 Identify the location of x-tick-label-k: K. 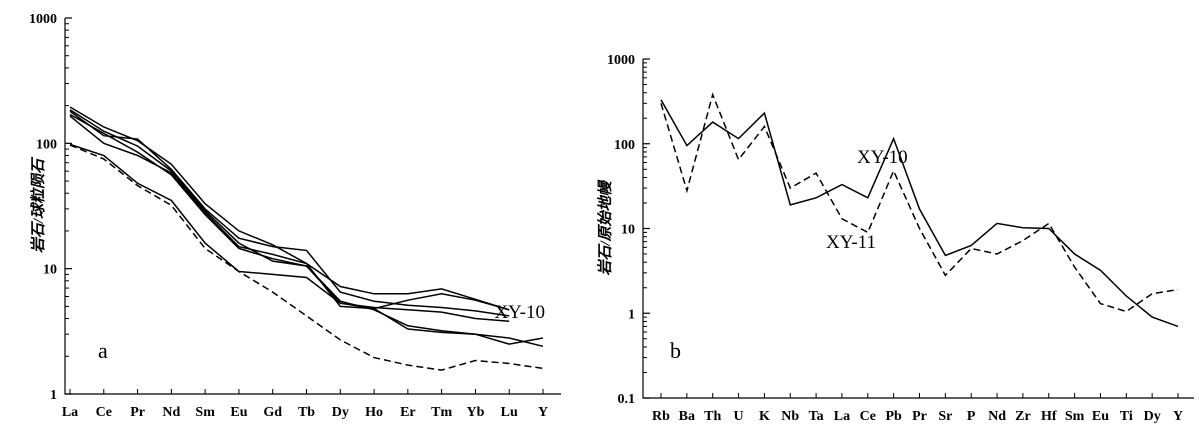
(764, 416).